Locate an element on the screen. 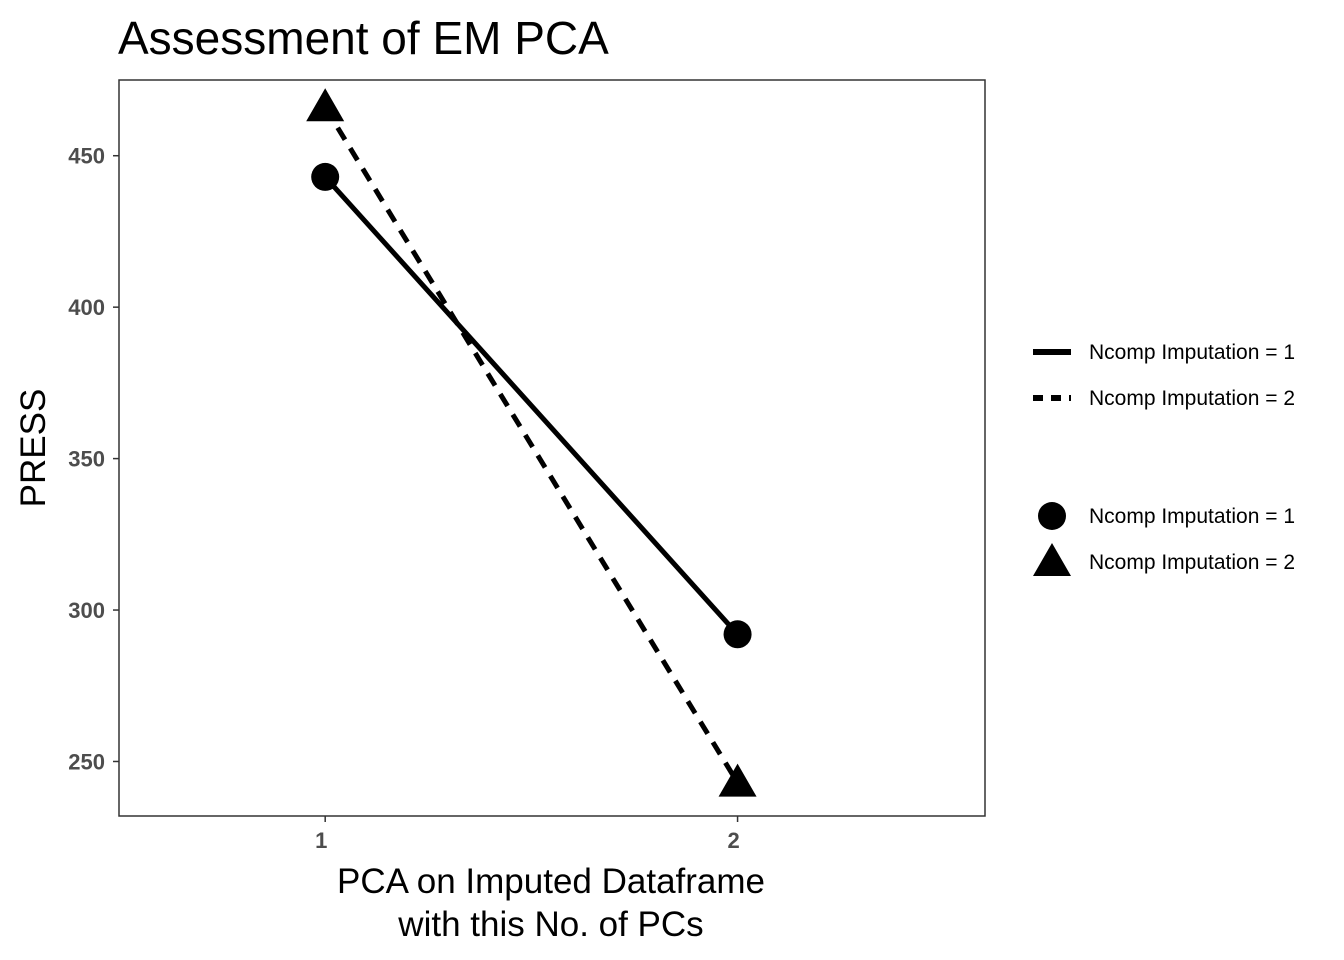  legend-marker-label: Ncomp Imputation = 2 is located at coordinates (1192, 562).